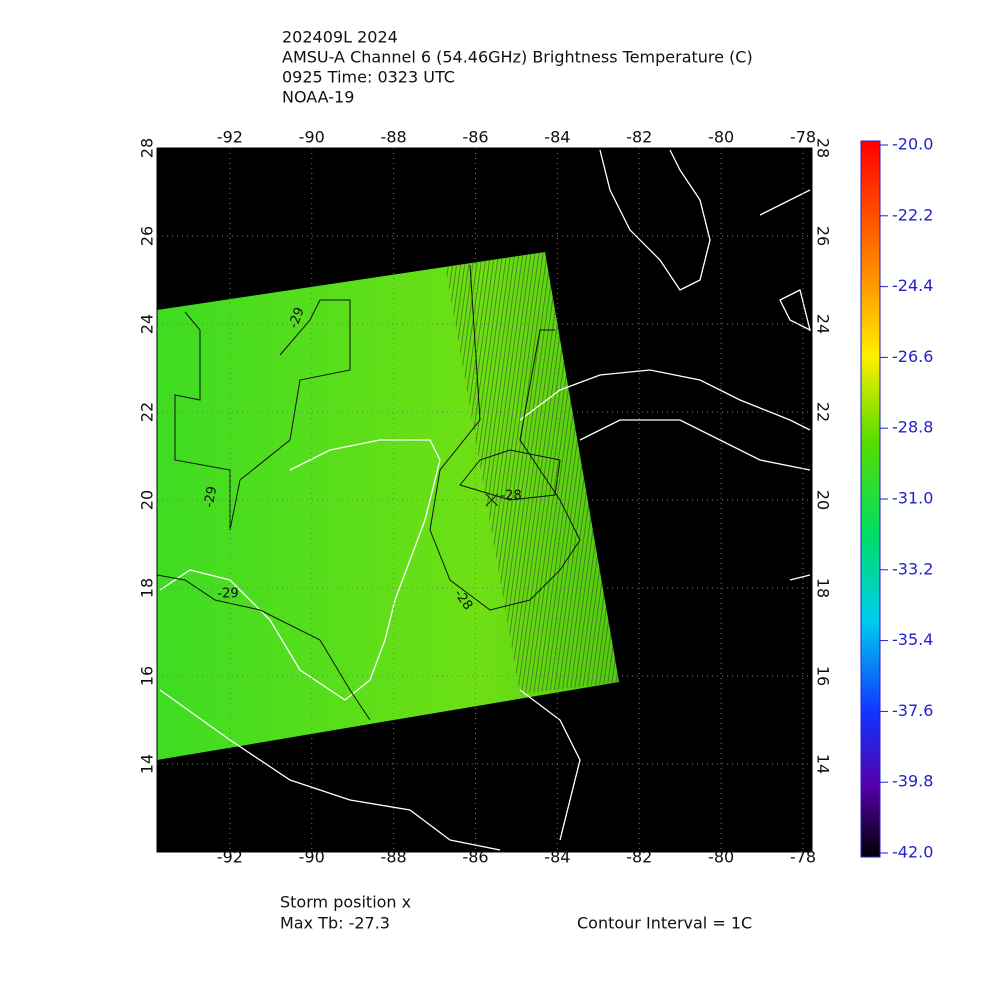  What do you see at coordinates (912, 639) in the screenshot?
I see `colorbar-tick-label: -35.4` at bounding box center [912, 639].